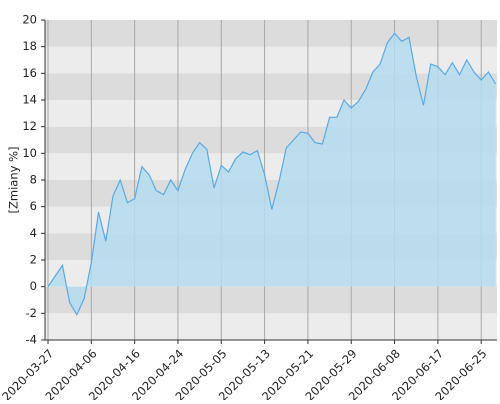 This screenshot has width=500, height=404. What do you see at coordinates (33, 286) in the screenshot?
I see `y-tick-label: 0` at bounding box center [33, 286].